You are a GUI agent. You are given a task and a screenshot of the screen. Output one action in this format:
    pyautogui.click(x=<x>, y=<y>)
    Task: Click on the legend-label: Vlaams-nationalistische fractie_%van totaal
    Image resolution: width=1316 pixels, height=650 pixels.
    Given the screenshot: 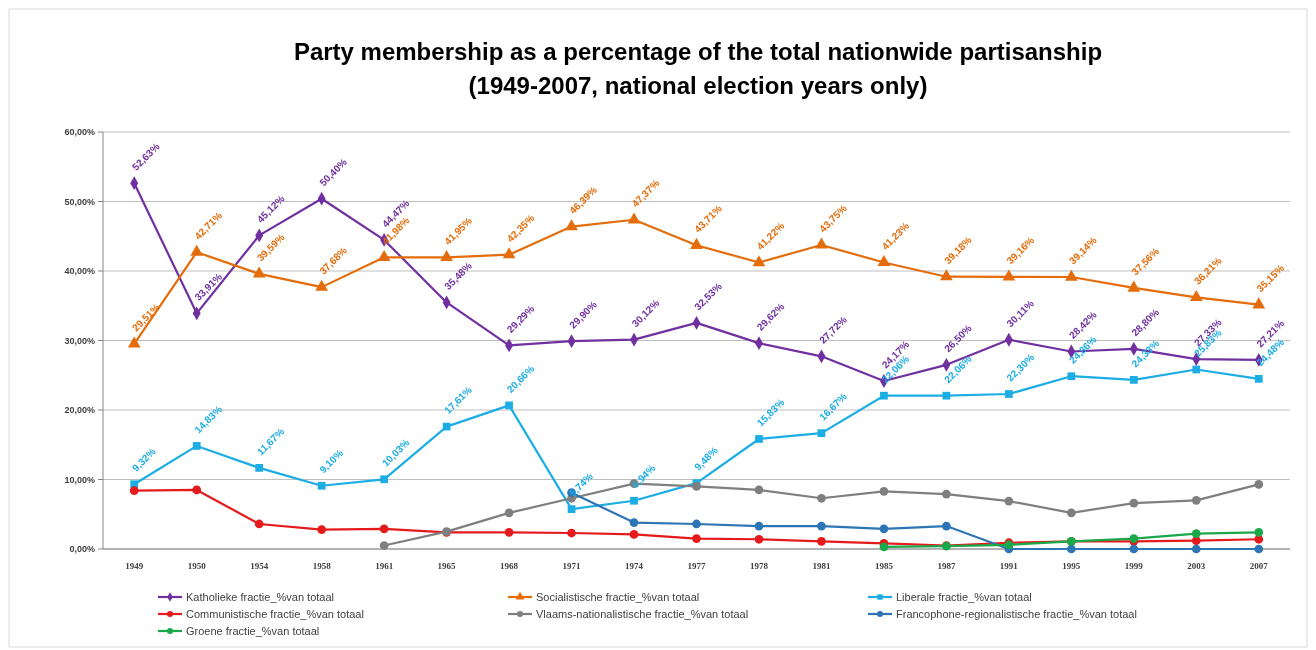 What is the action you would take?
    pyautogui.click(x=642, y=613)
    